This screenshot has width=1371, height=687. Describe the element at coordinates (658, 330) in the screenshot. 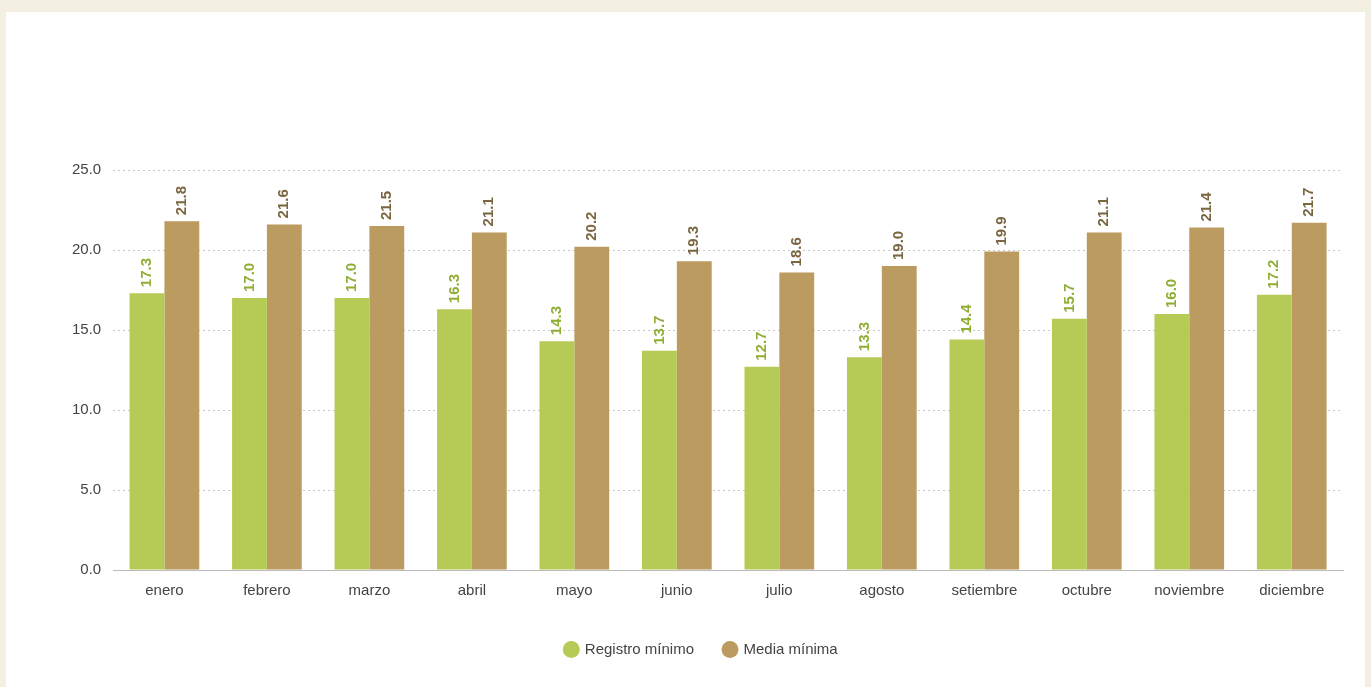

I see `data-label: 13.7` at that location.